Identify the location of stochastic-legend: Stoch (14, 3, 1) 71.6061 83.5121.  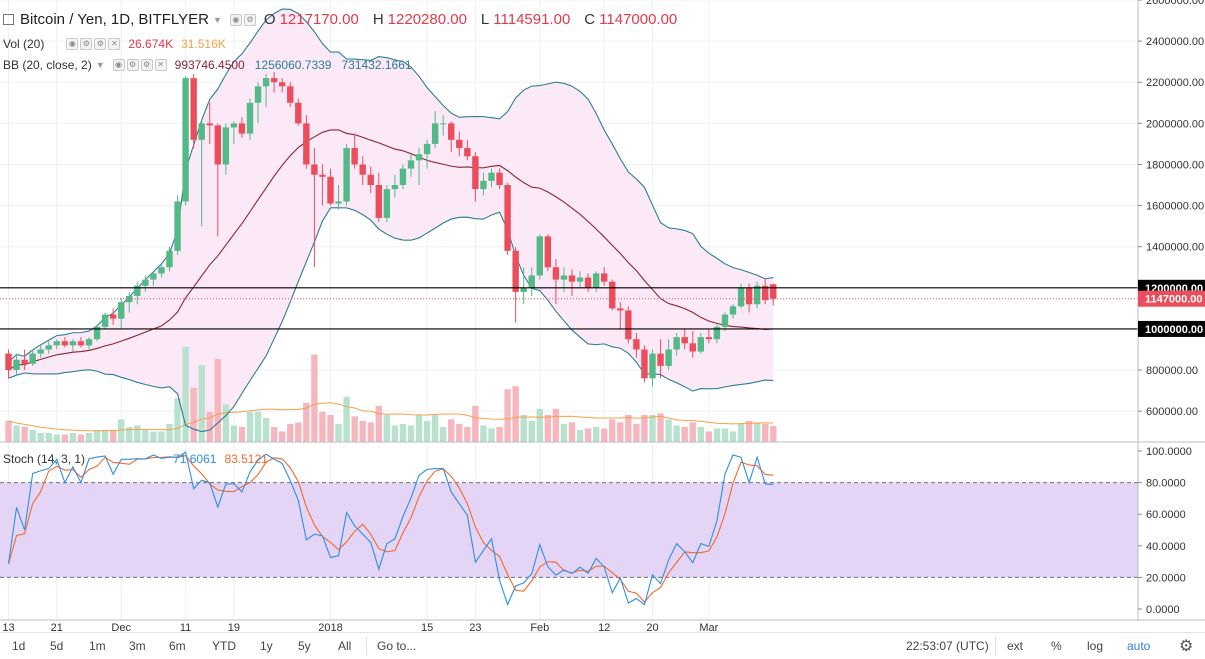
(135, 459).